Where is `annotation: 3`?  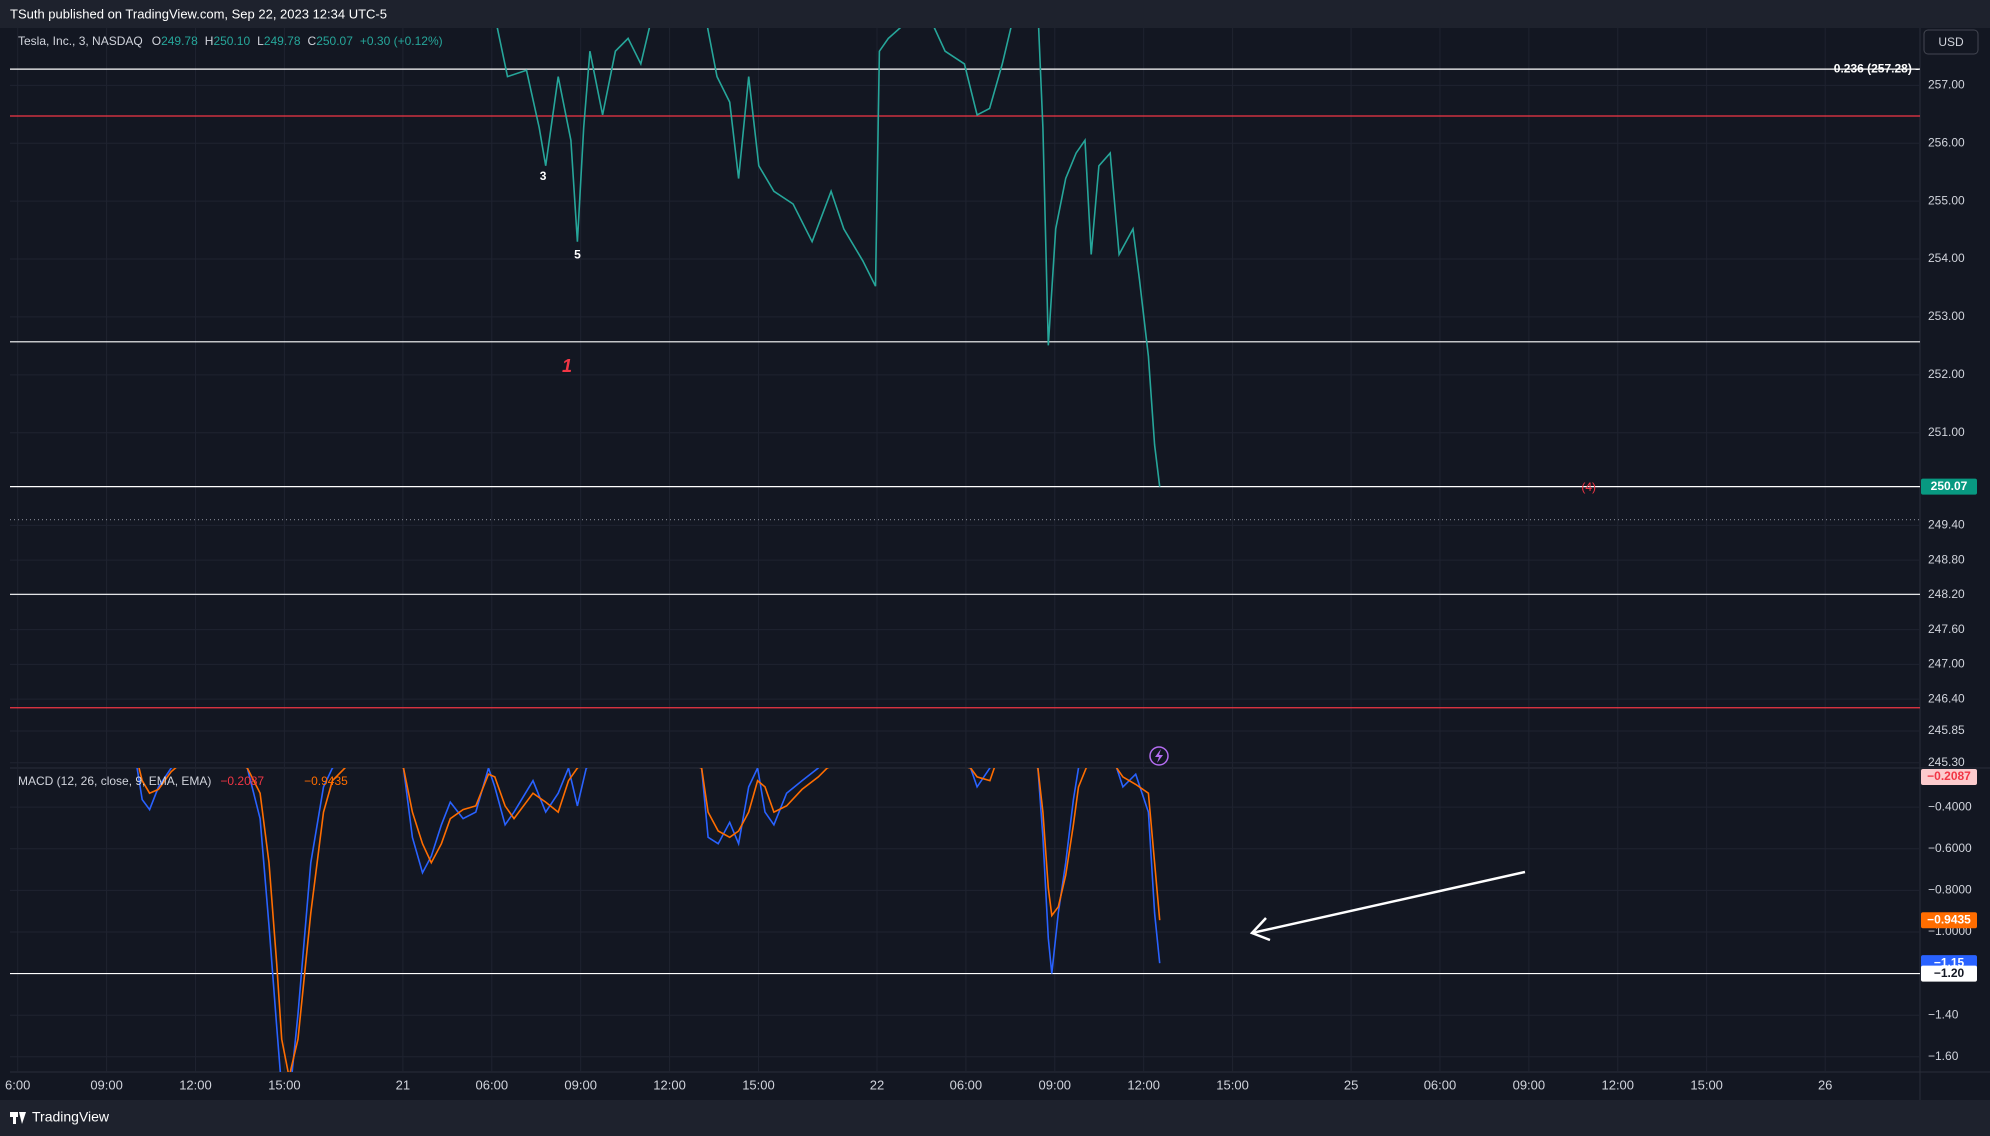
annotation: 3 is located at coordinates (543, 176).